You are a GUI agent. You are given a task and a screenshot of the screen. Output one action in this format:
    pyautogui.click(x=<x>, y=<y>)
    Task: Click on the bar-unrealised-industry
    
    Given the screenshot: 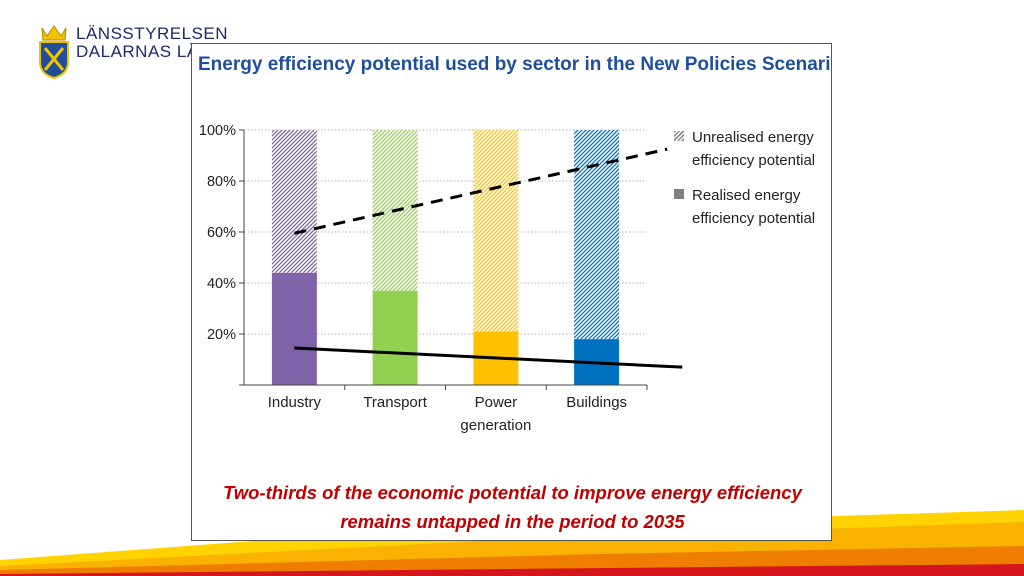 What is the action you would take?
    pyautogui.click(x=294, y=201)
    